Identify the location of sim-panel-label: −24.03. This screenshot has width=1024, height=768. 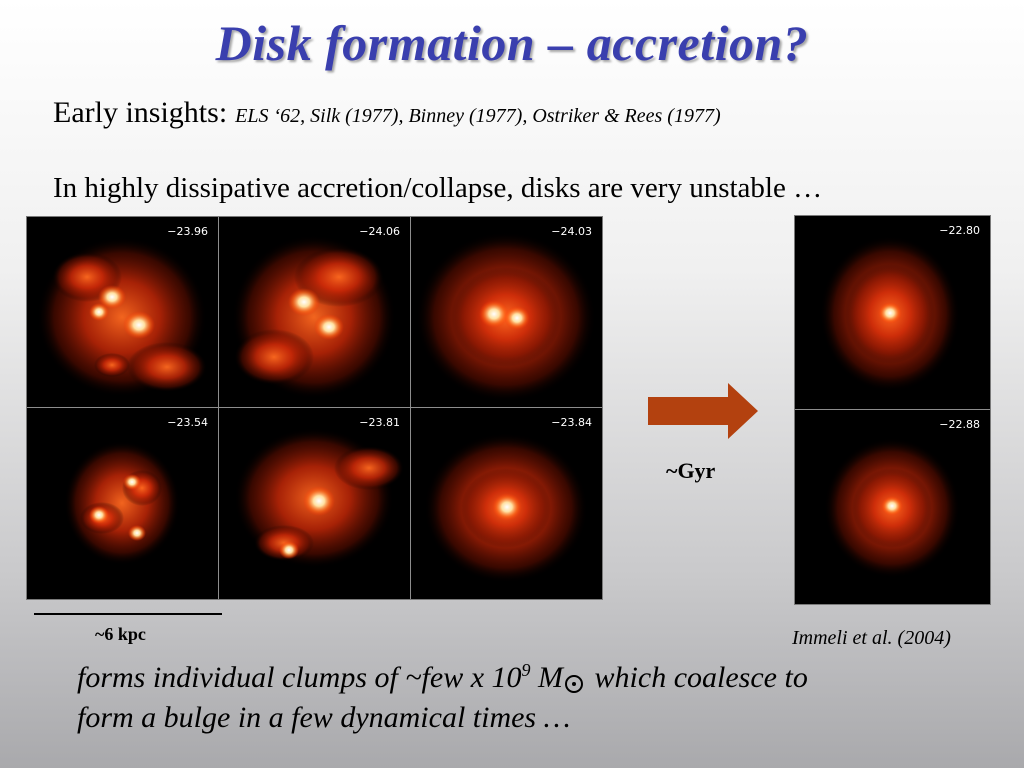
(571, 231).